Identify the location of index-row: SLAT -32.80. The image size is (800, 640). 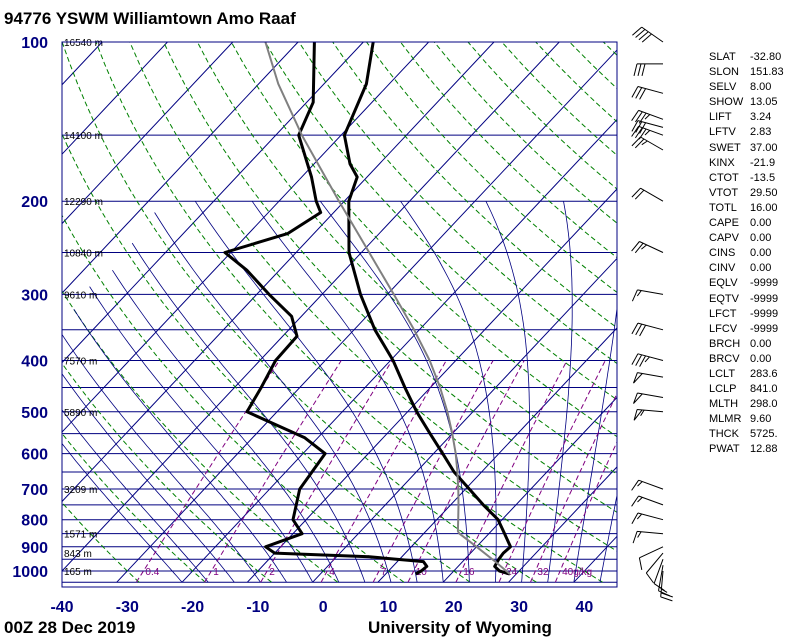
(751, 57).